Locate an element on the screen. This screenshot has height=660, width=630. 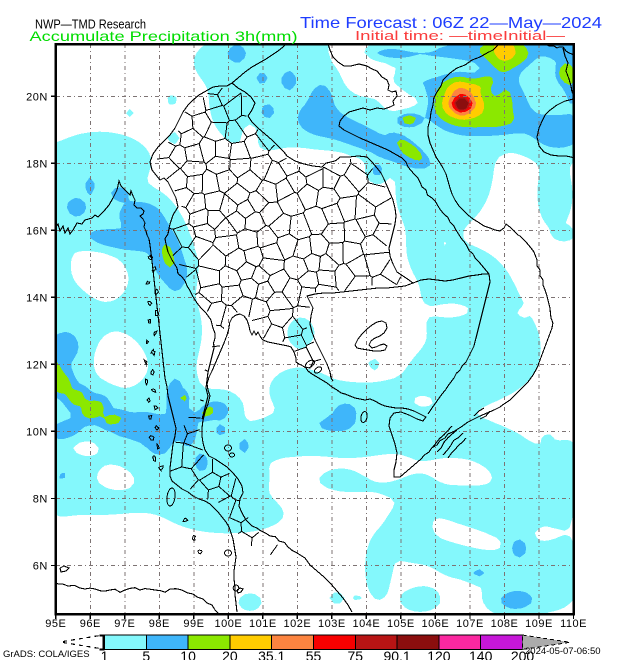
svg-text: 103E is located at coordinates (332, 624).